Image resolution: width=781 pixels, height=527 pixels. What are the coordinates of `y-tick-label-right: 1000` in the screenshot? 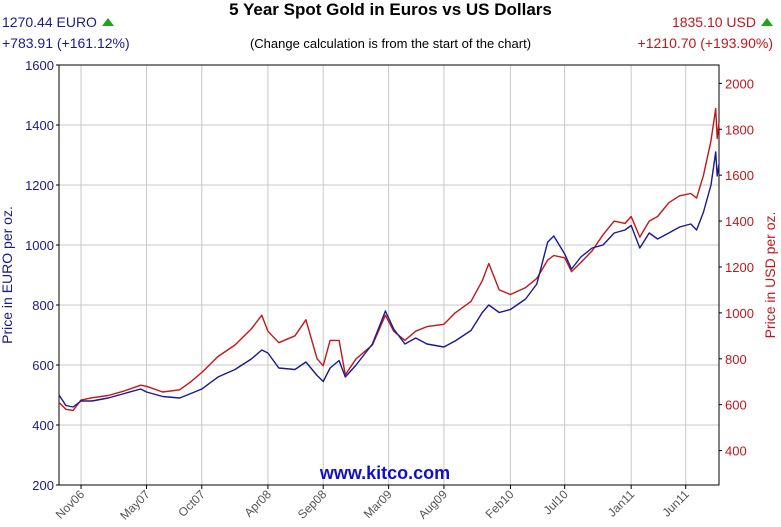 It's located at (739, 313).